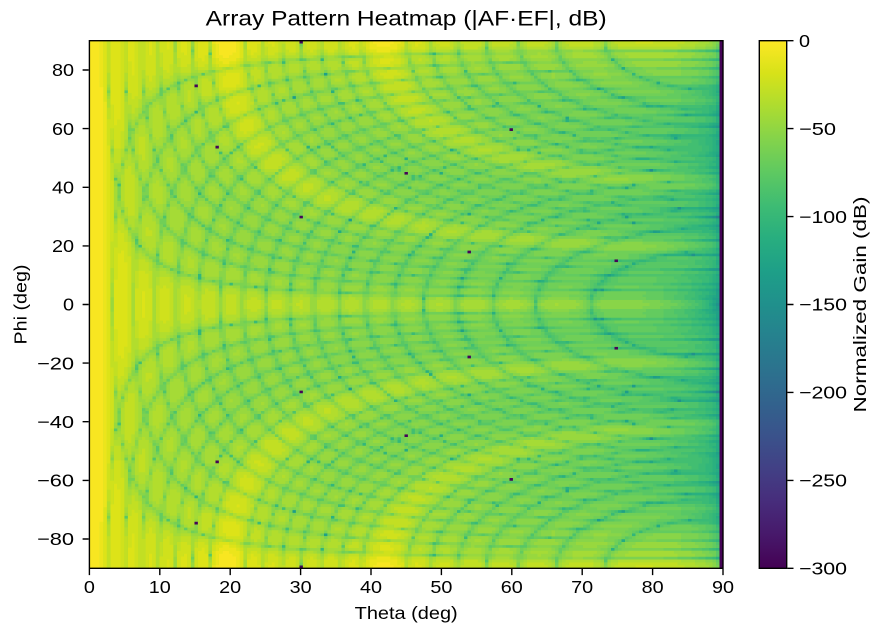 This screenshot has width=885, height=637. Describe the element at coordinates (160, 587) in the screenshot. I see `svg-text: 10` at that location.